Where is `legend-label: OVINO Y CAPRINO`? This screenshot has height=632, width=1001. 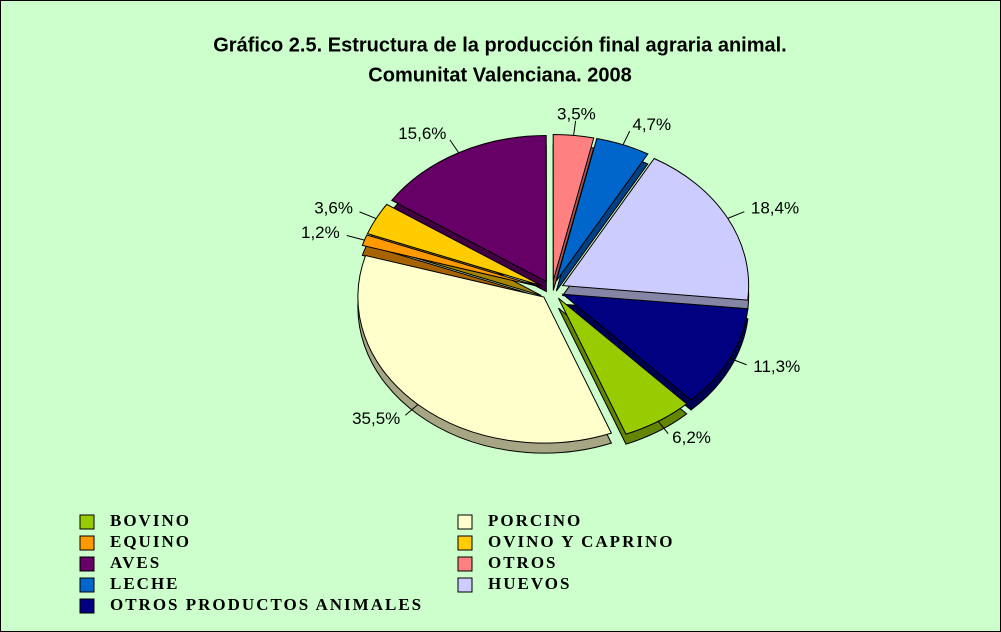 legend-label: OVINO Y CAPRINO is located at coordinates (581, 541).